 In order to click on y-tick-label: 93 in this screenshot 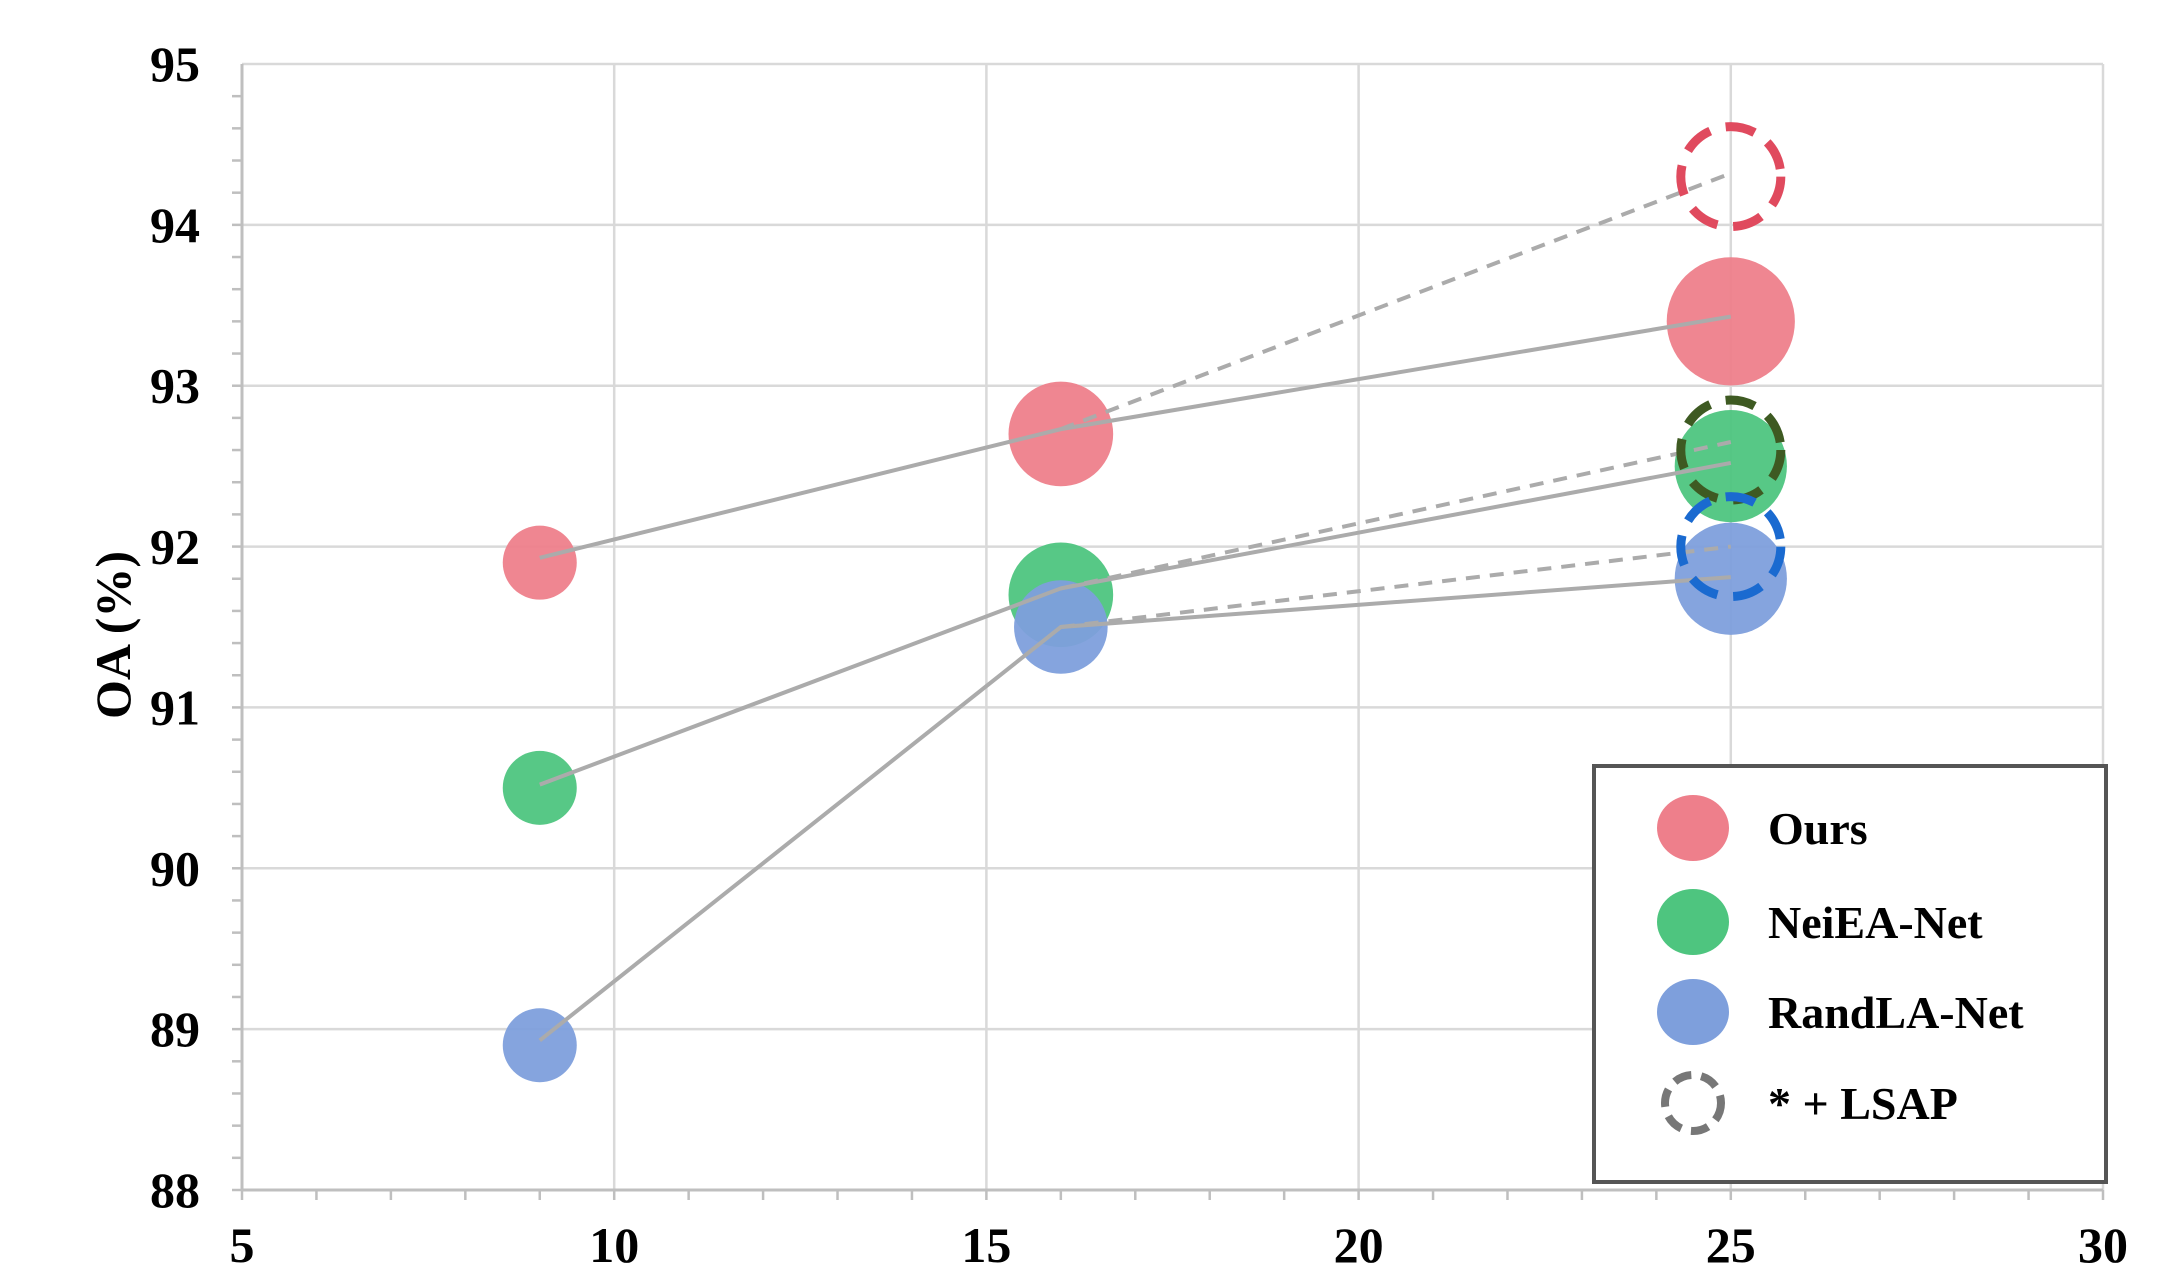, I will do `click(175, 386)`.